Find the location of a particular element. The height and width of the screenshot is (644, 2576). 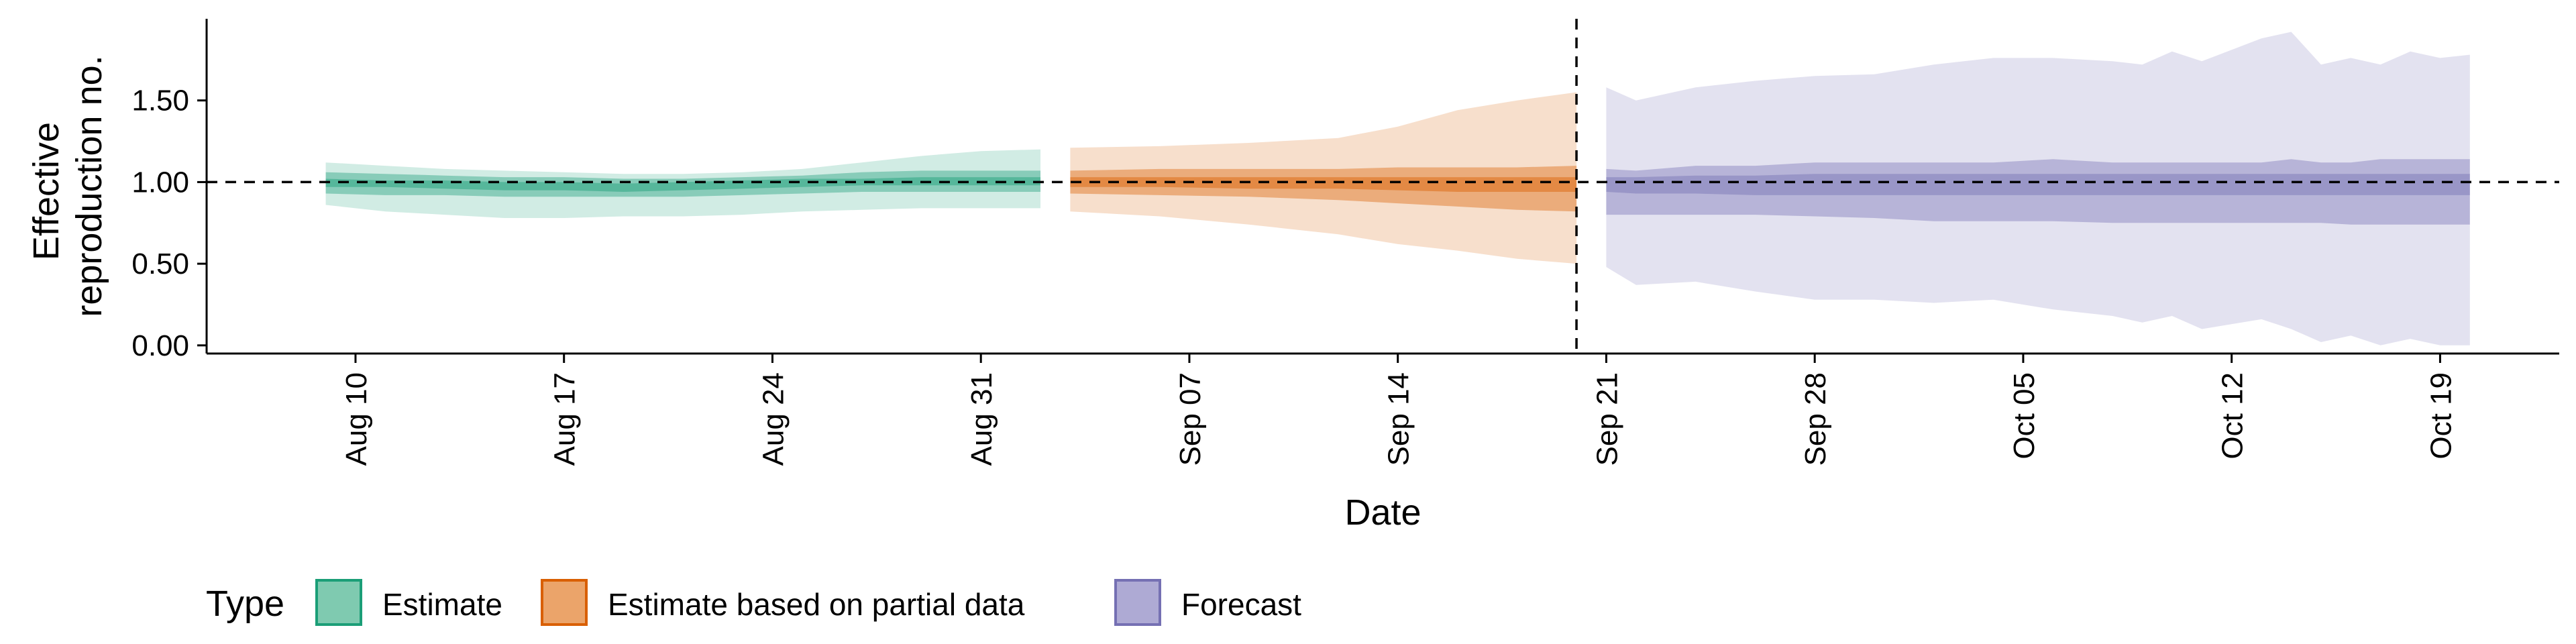

y-tick-label: 1.00 is located at coordinates (160, 182).